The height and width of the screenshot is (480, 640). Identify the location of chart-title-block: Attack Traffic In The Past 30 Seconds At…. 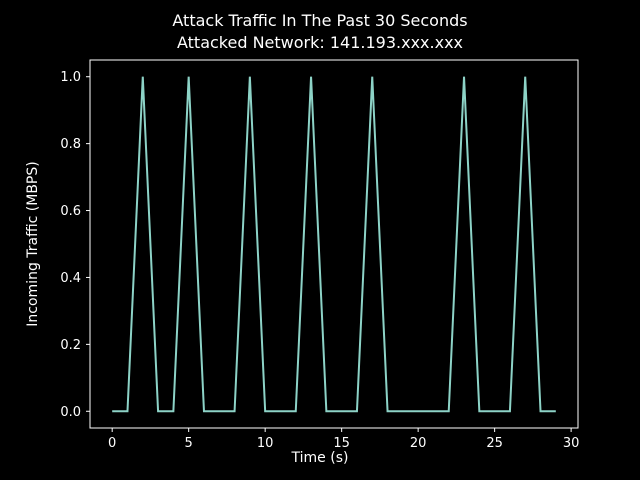
(320, 32).